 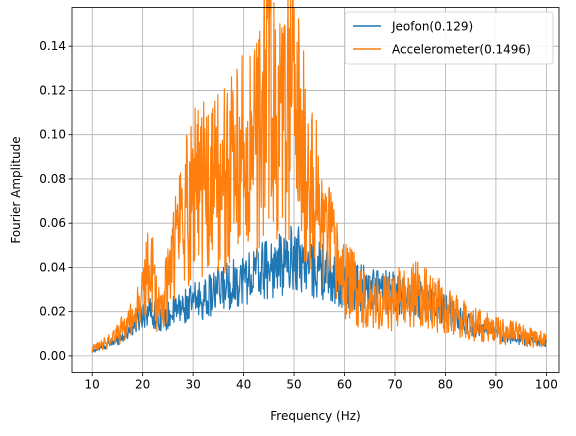 What do you see at coordinates (192, 385) in the screenshot?
I see `x-tick-label: 30` at bounding box center [192, 385].